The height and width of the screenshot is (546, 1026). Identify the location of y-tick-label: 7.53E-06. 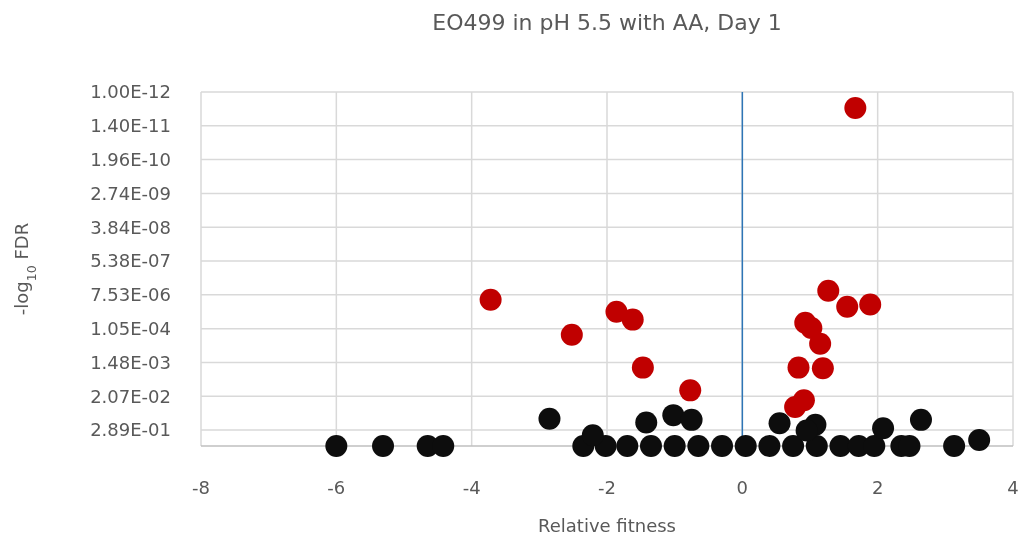
(130, 295).